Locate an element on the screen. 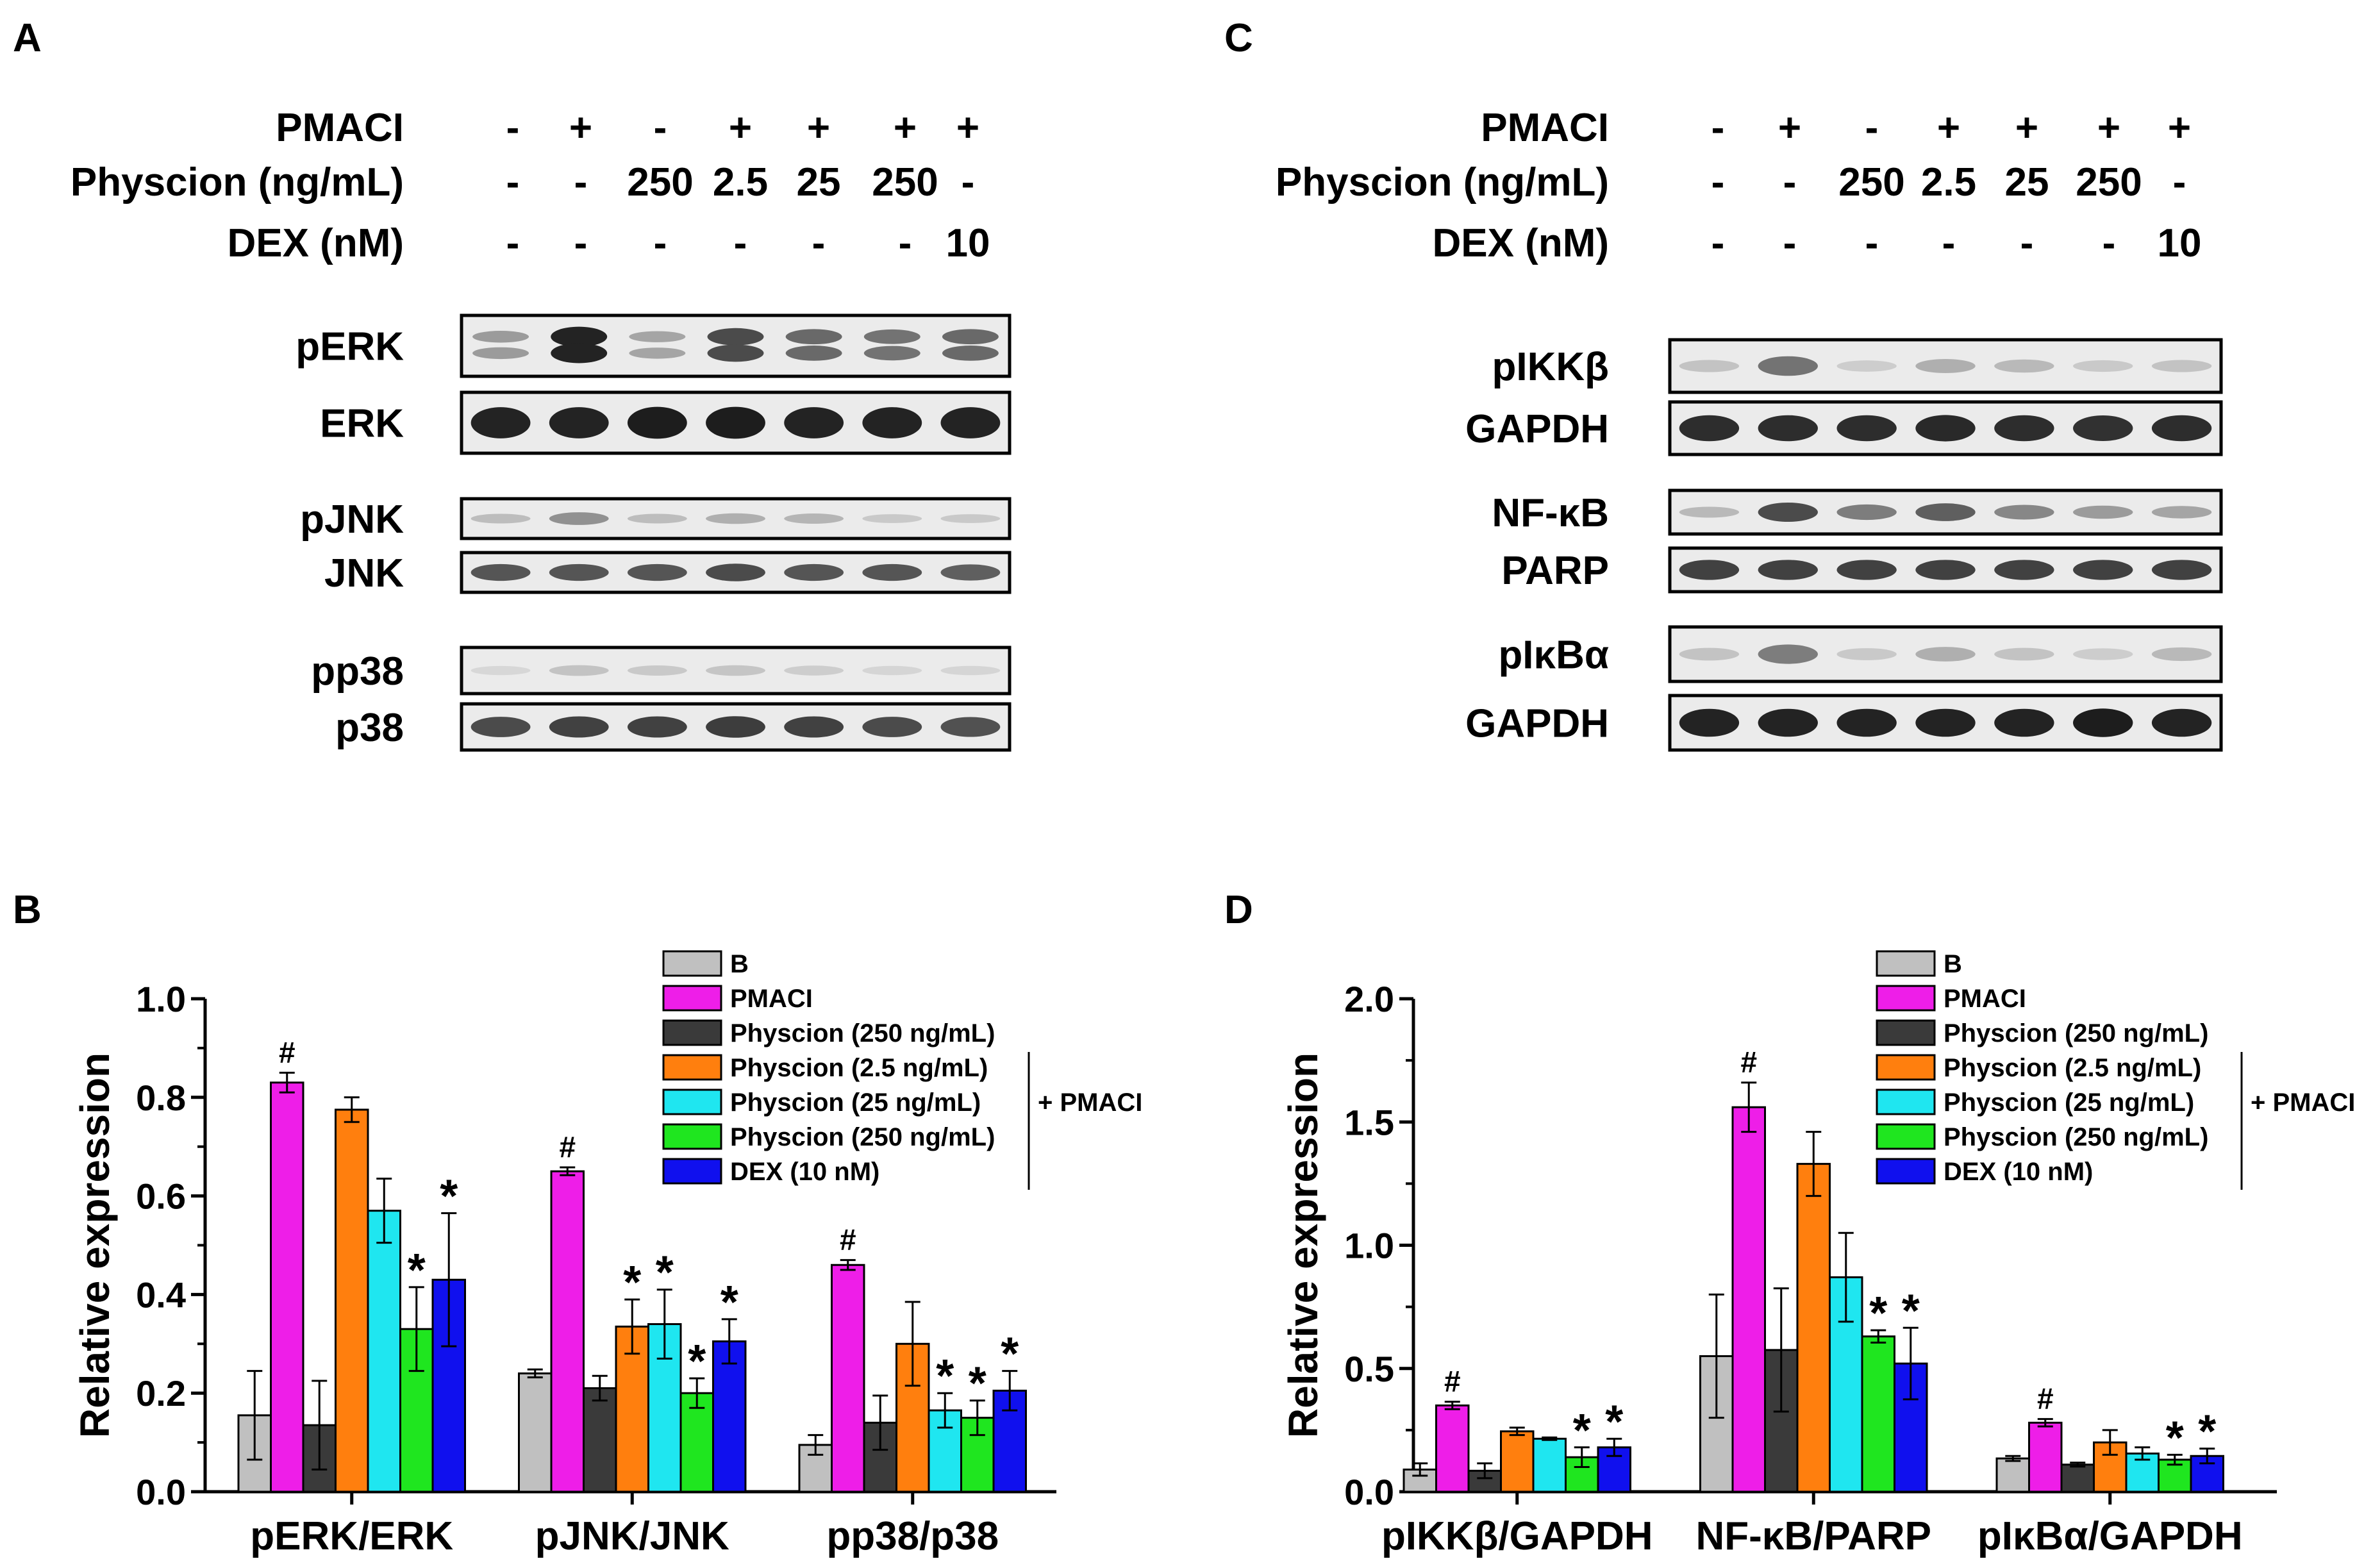  x-tick-label: pp38/p38 is located at coordinates (913, 1536).